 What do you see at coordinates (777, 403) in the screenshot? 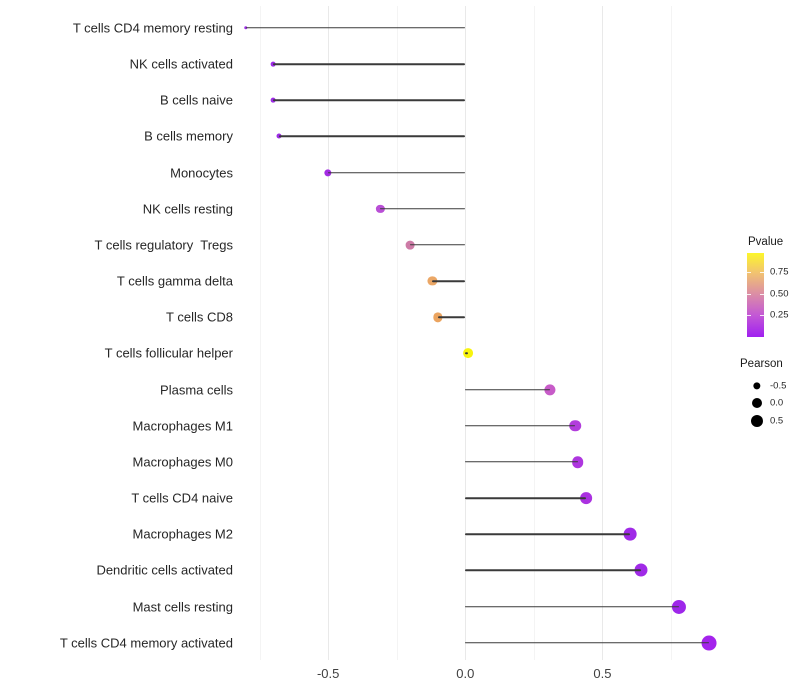
I see `pearson-legend-label: 0.0` at bounding box center [777, 403].